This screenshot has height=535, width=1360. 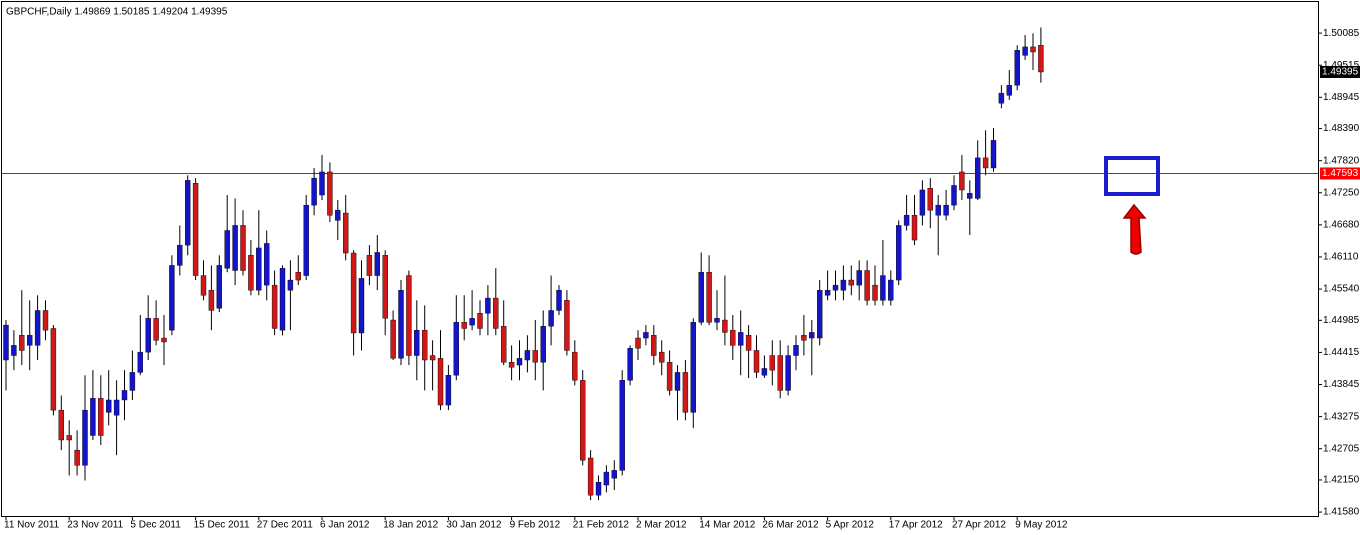 What do you see at coordinates (1340, 173) in the screenshot?
I see `price-line-label: 1.47593` at bounding box center [1340, 173].